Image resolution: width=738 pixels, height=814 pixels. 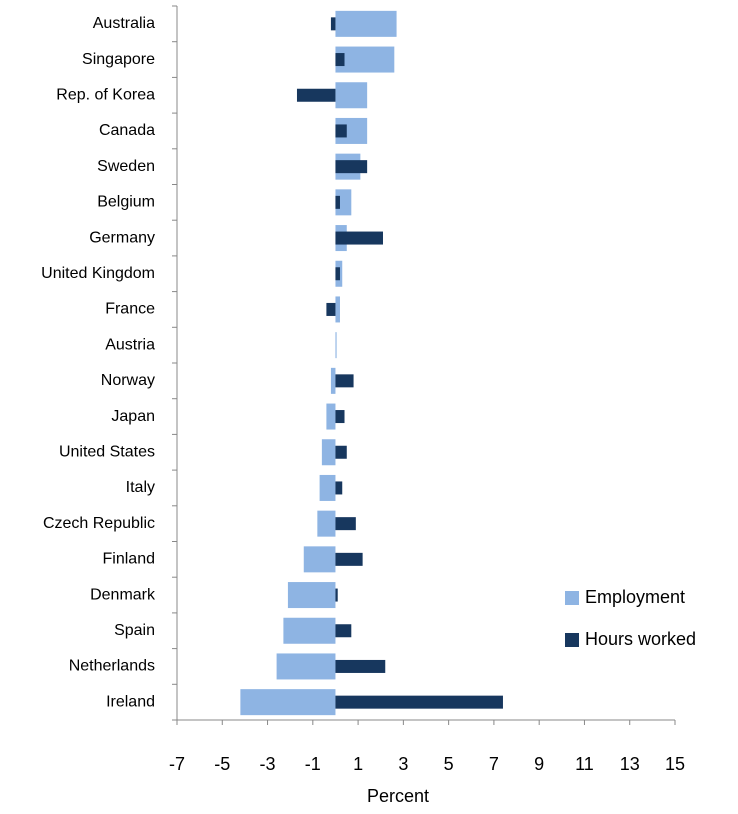 I want to click on y-tick-label: Italy, so click(x=140, y=487).